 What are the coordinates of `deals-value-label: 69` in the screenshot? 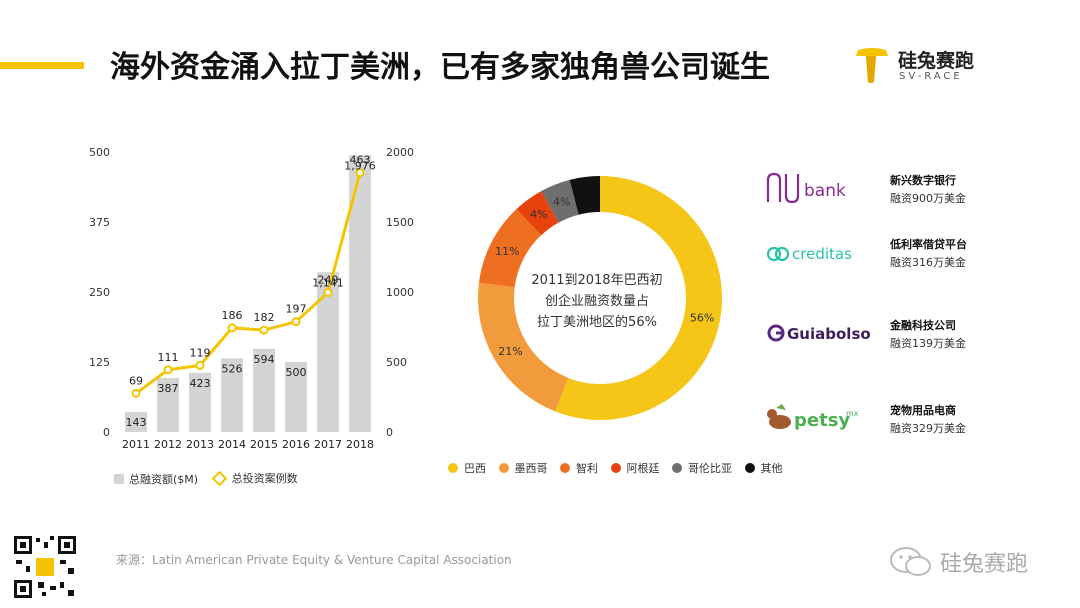 It's located at (136, 380).